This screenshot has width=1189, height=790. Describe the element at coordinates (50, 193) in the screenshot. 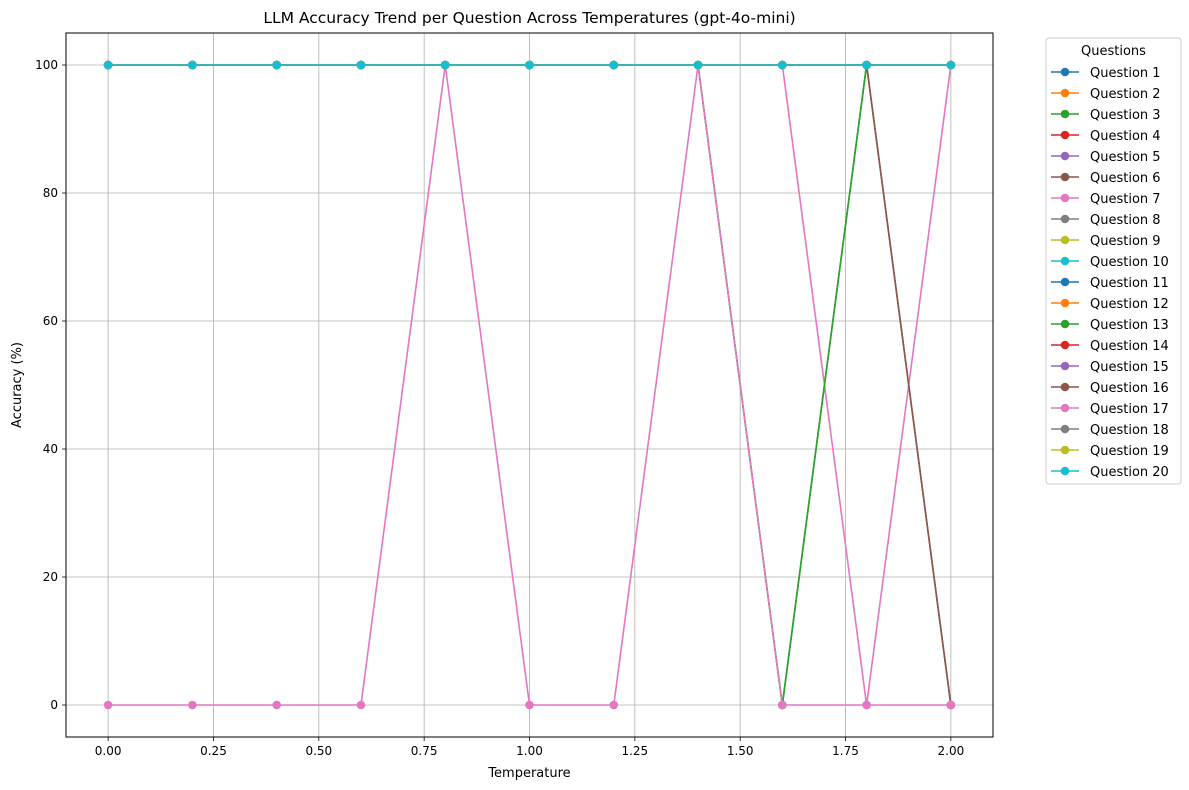

I see `y-tick-label: 80` at that location.